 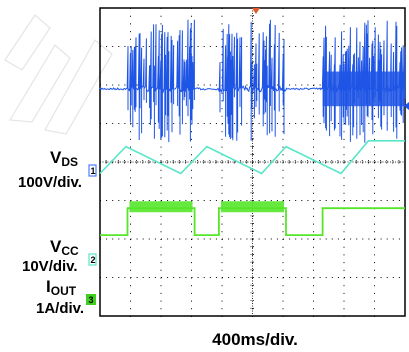 I want to click on ch2-marker-icon, so click(x=92, y=259).